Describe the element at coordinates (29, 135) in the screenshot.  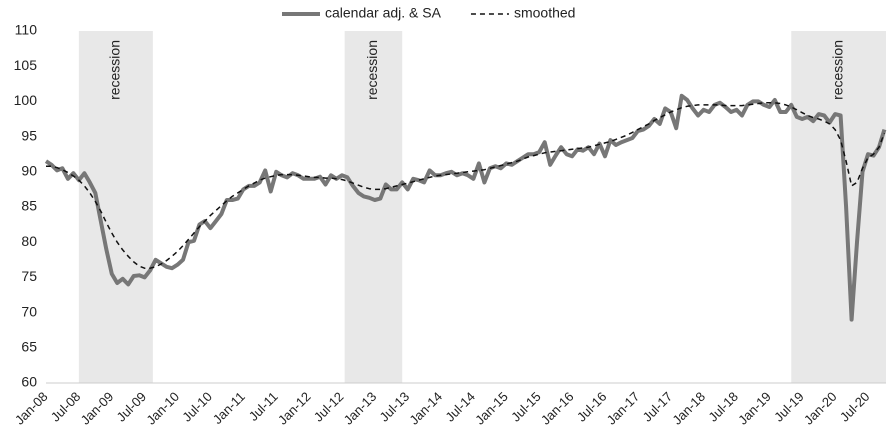
I see `y-tick-label: 95` at that location.